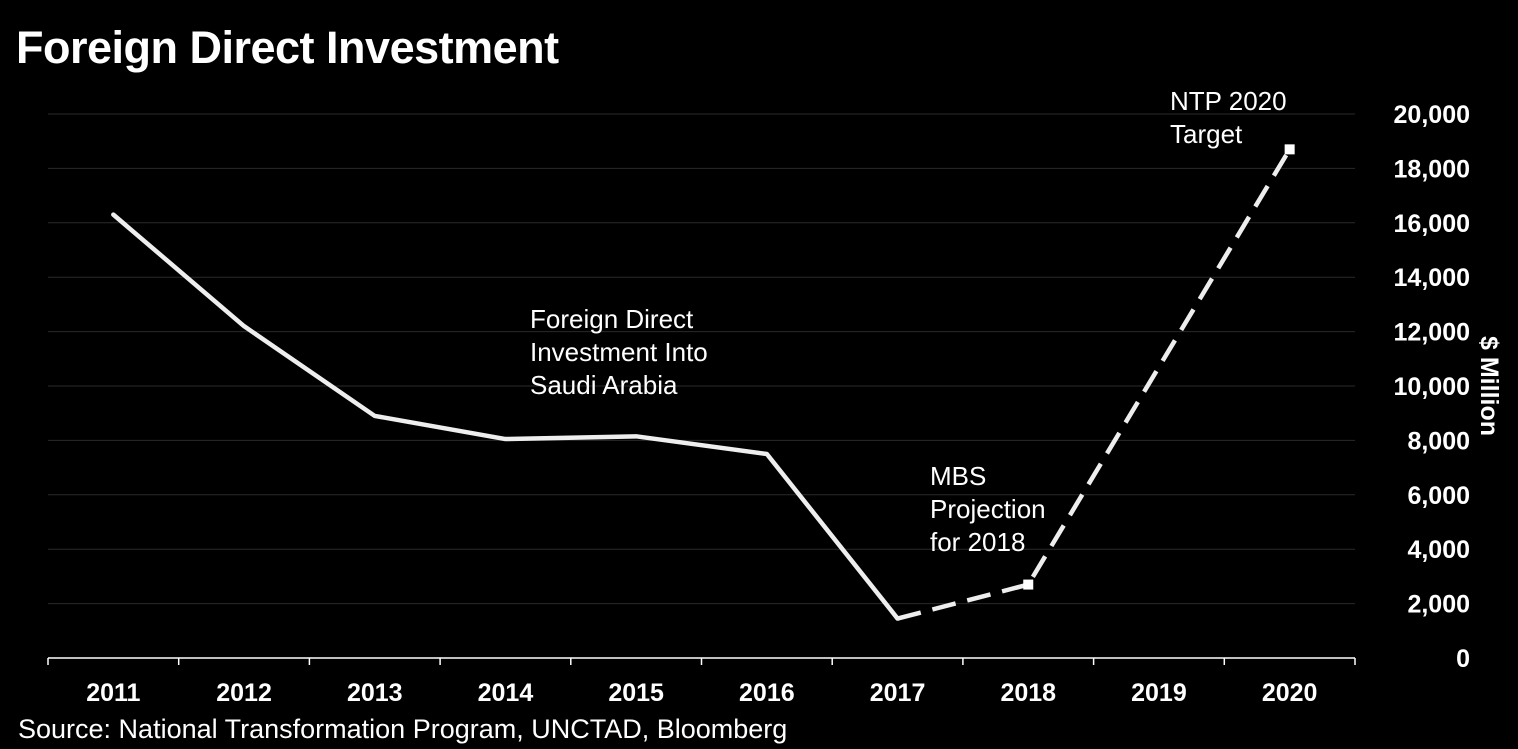 This screenshot has height=749, width=1518. What do you see at coordinates (113, 693) in the screenshot?
I see `x-tick-label: 2011` at bounding box center [113, 693].